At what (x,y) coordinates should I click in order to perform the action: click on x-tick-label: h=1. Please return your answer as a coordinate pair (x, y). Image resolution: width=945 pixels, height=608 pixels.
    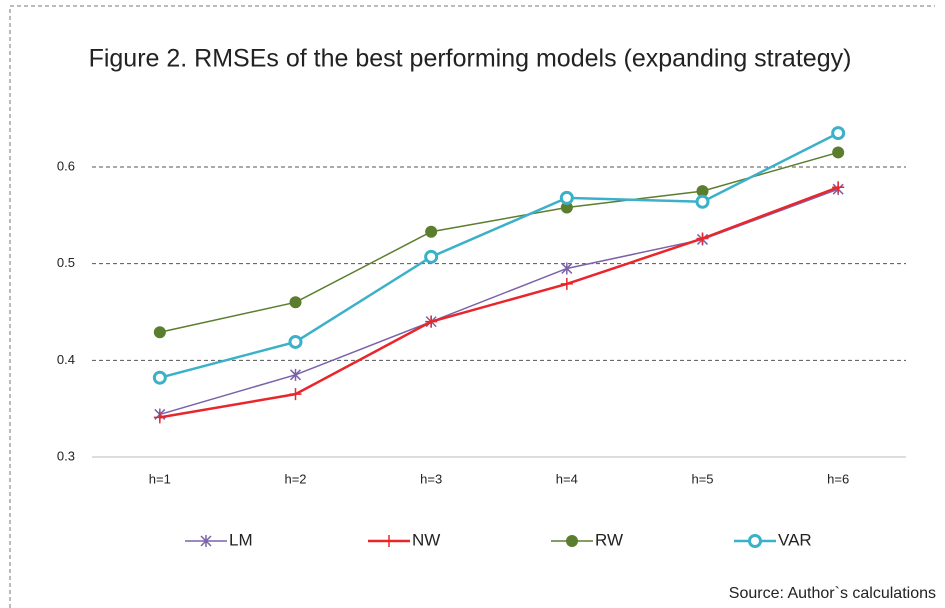
    Looking at the image, I should click on (160, 478).